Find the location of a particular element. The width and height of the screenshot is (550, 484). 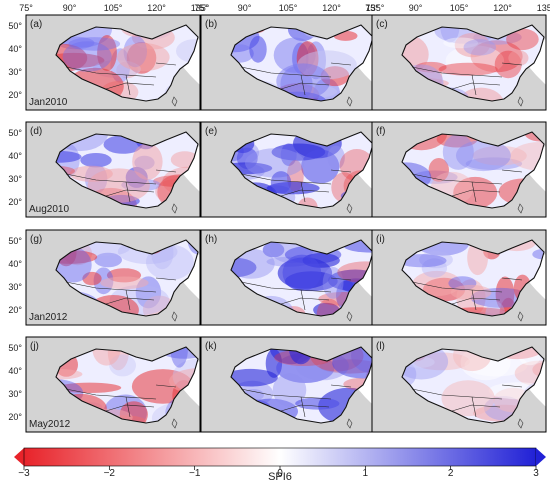

map-panel: (c) 75° 90° 105° 120° 135° is located at coordinates (457, 57).